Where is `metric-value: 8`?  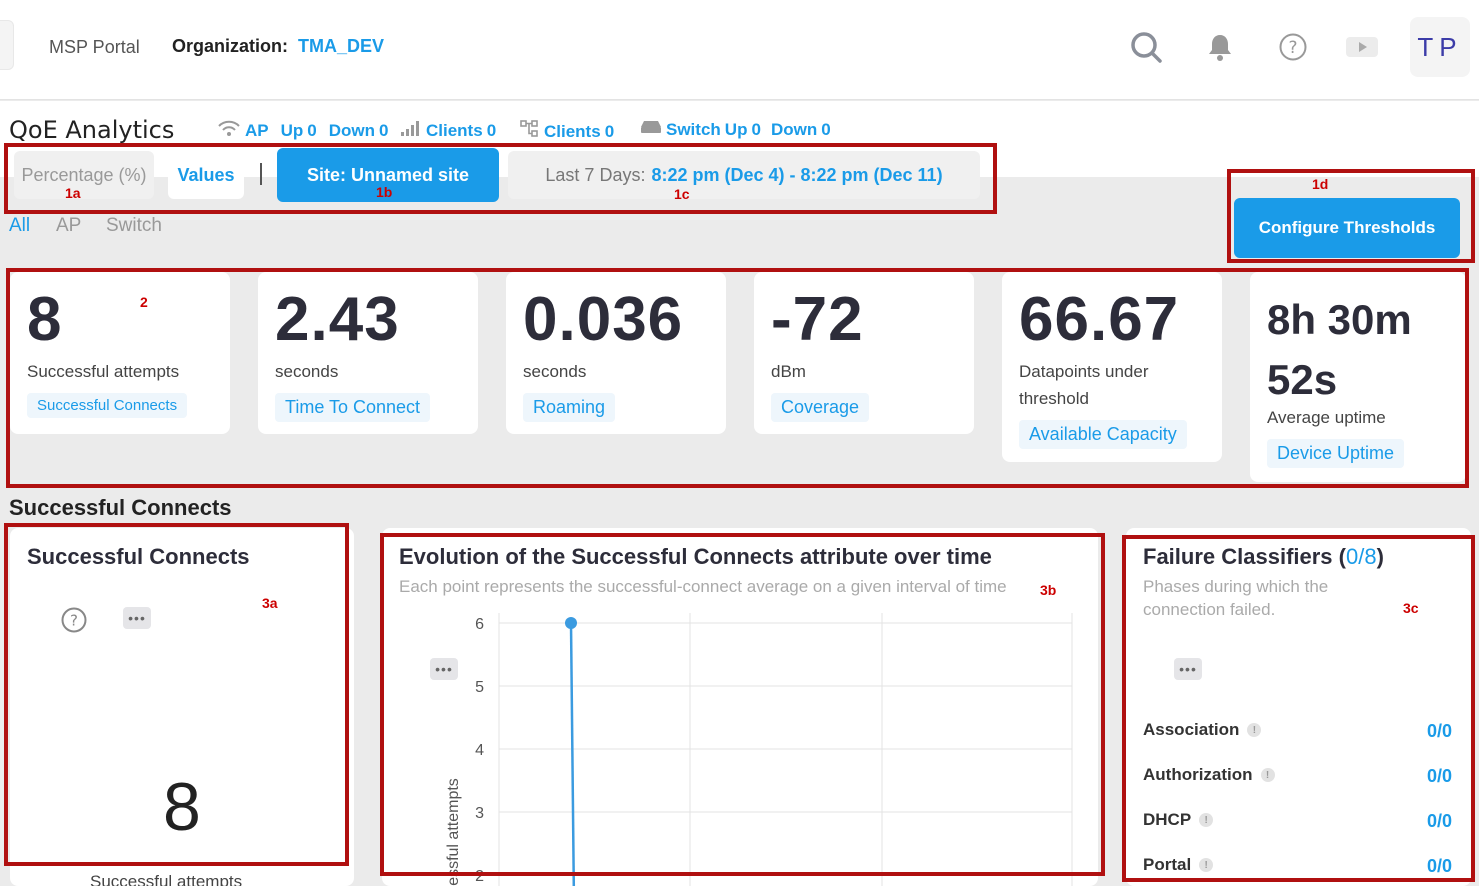 metric-value: 8 is located at coordinates (45, 319).